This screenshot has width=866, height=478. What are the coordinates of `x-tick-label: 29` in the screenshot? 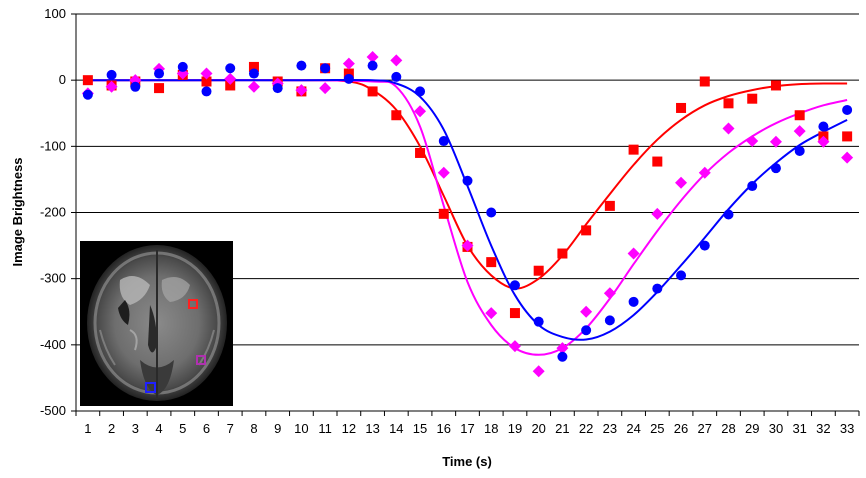 It's located at (752, 428).